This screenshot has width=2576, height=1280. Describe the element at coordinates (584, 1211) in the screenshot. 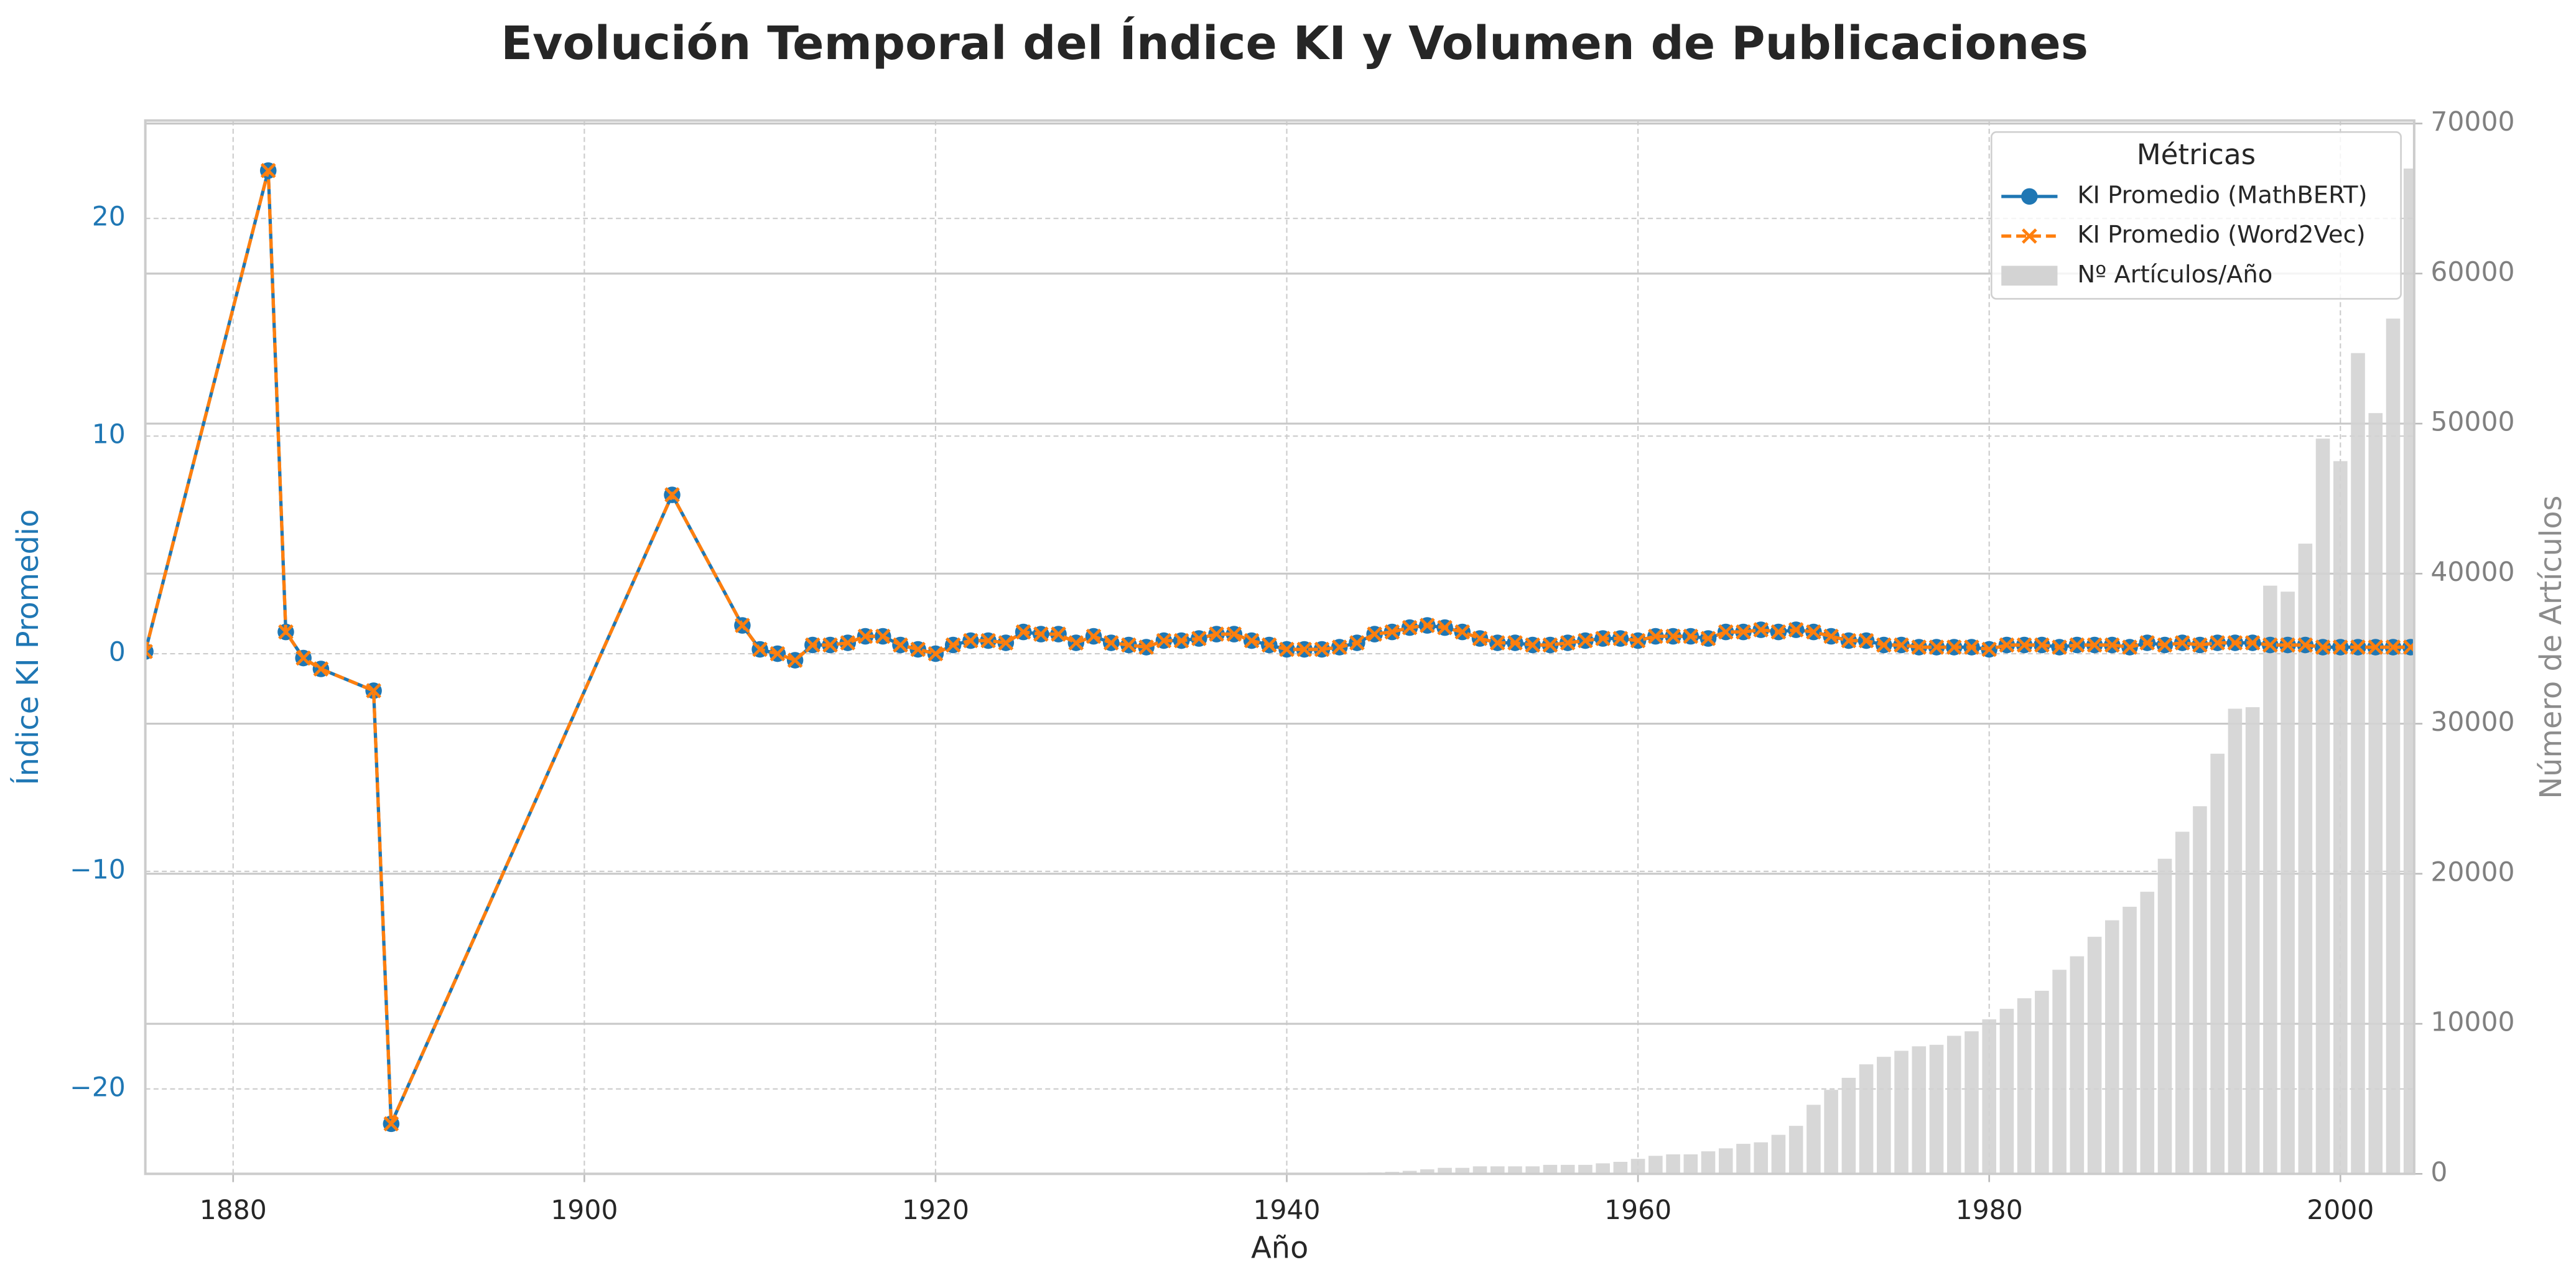

I see `x-tick-label: 1900` at that location.